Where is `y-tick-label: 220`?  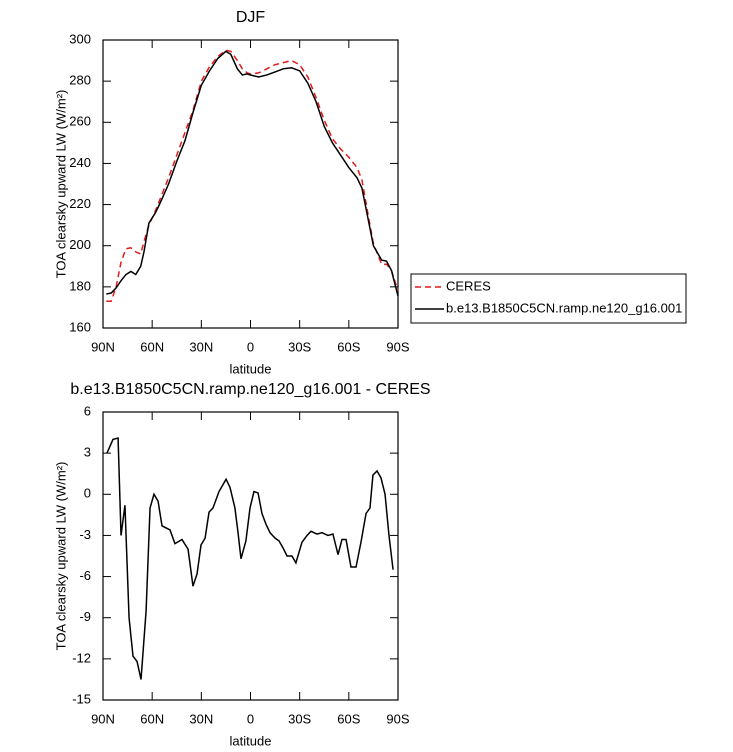
y-tick-label: 220 is located at coordinates (80, 203).